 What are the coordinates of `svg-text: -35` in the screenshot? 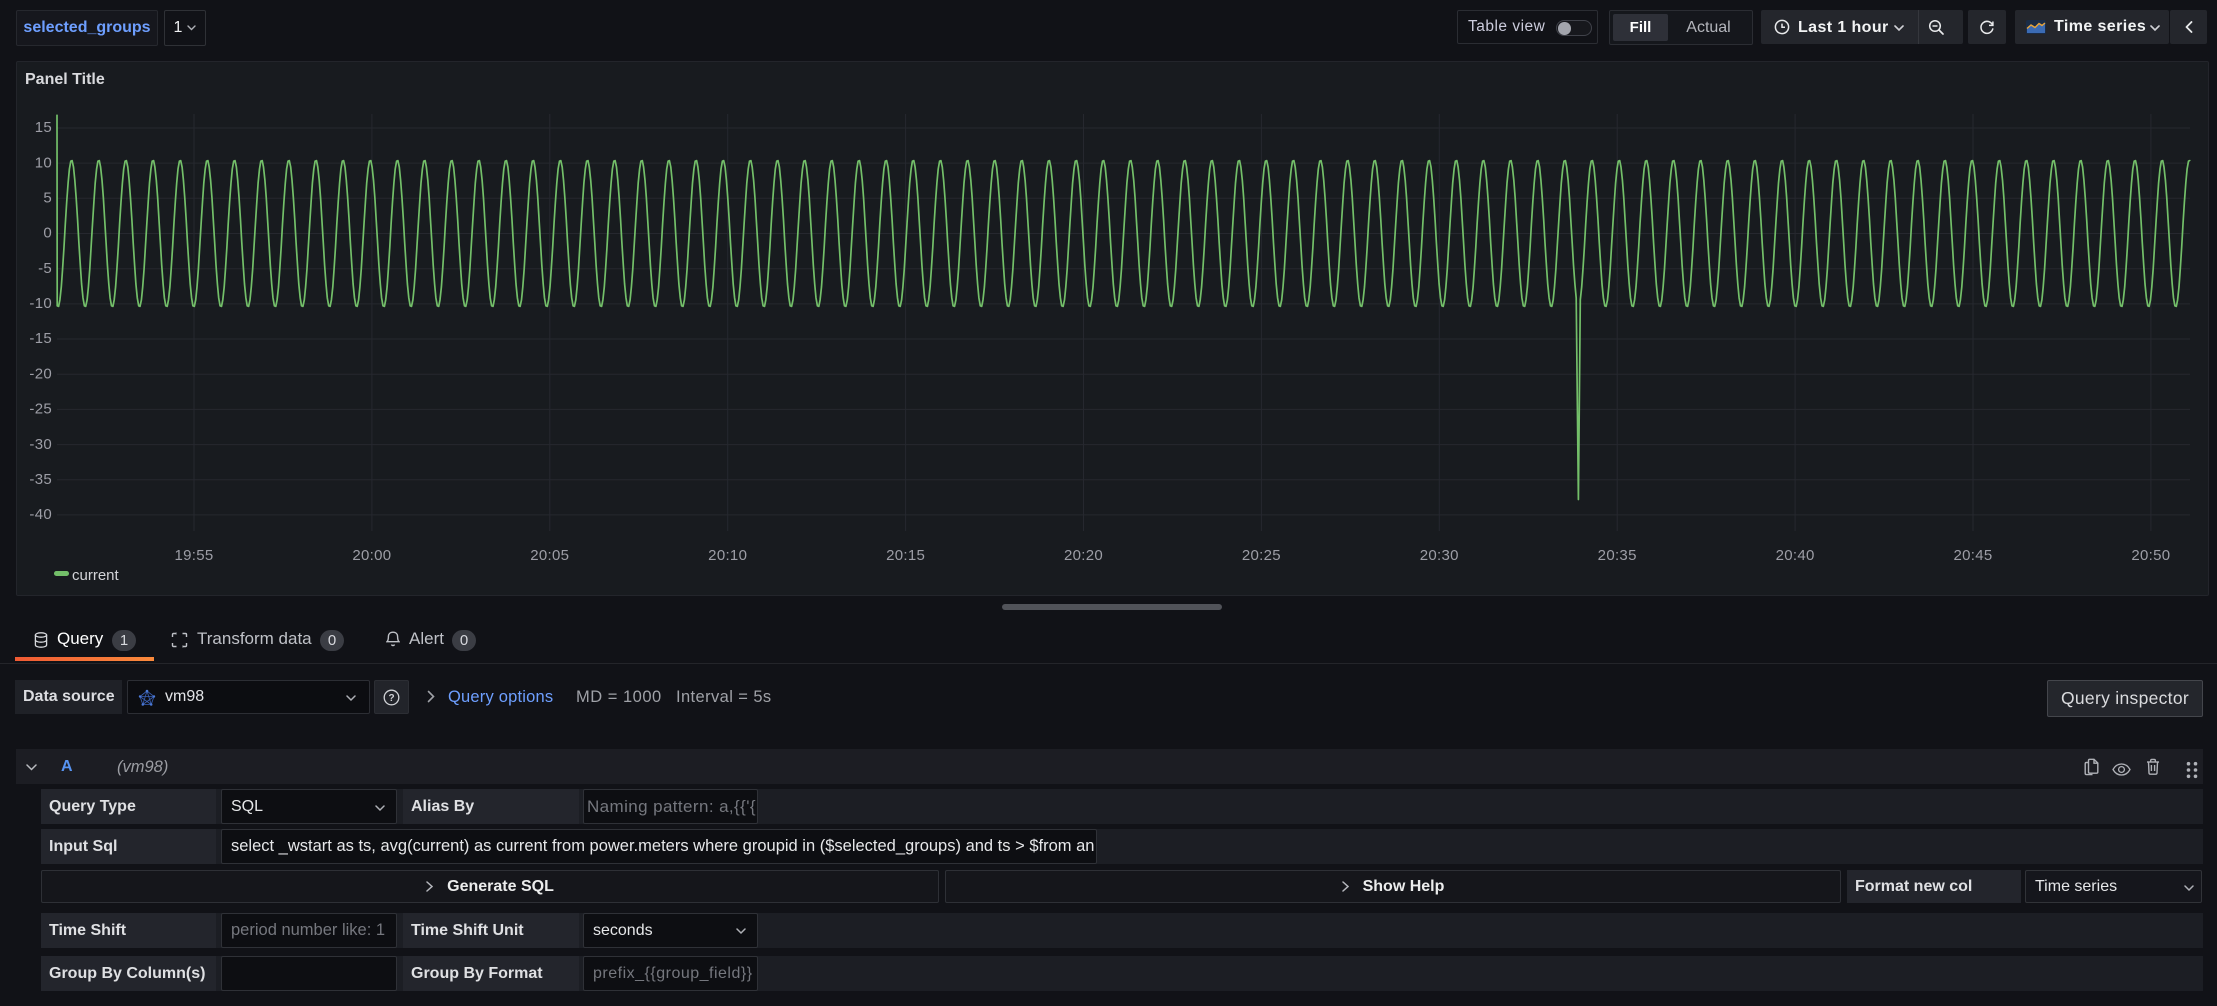 It's located at (40, 479).